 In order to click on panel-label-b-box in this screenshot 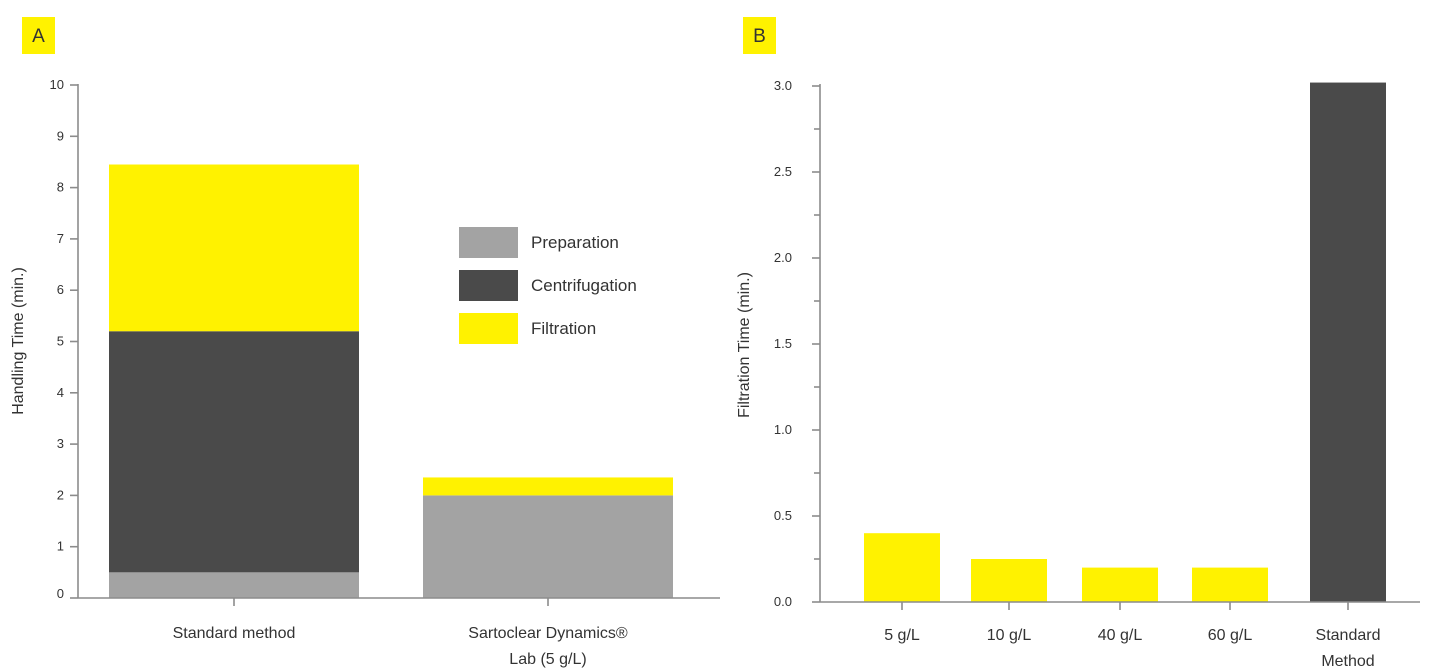, I will do `click(759, 35)`.